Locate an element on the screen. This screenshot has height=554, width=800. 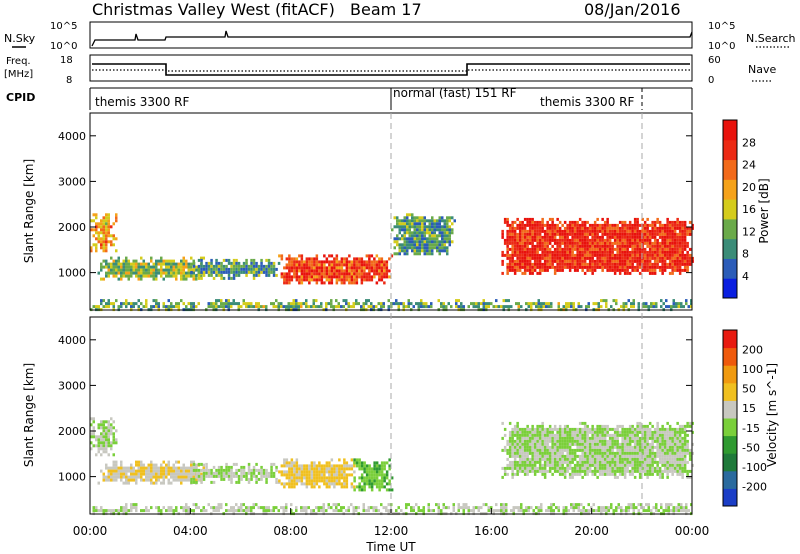
freq-label: Freq. is located at coordinates (18, 61).